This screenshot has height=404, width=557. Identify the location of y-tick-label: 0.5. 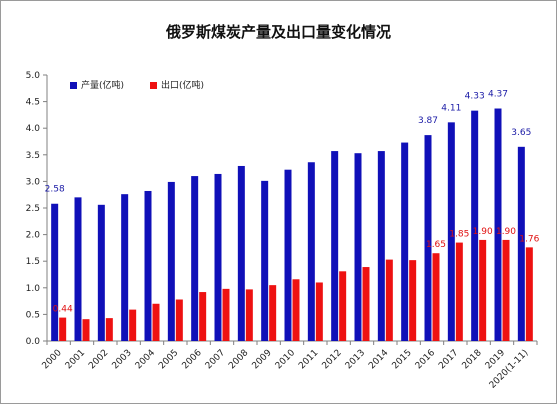
(33, 315).